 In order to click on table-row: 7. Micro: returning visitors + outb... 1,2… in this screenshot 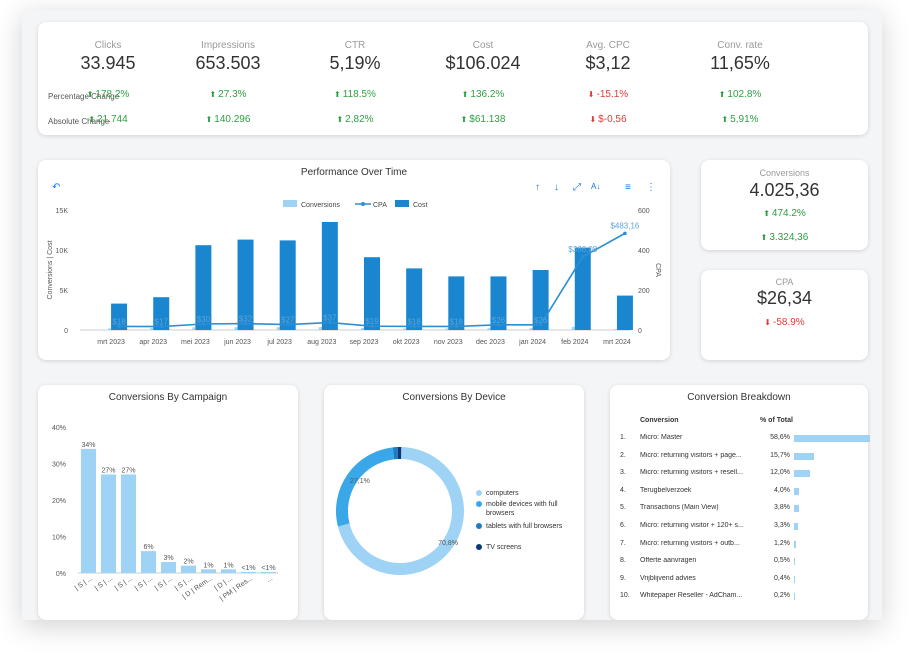, I will do `click(745, 548)`.